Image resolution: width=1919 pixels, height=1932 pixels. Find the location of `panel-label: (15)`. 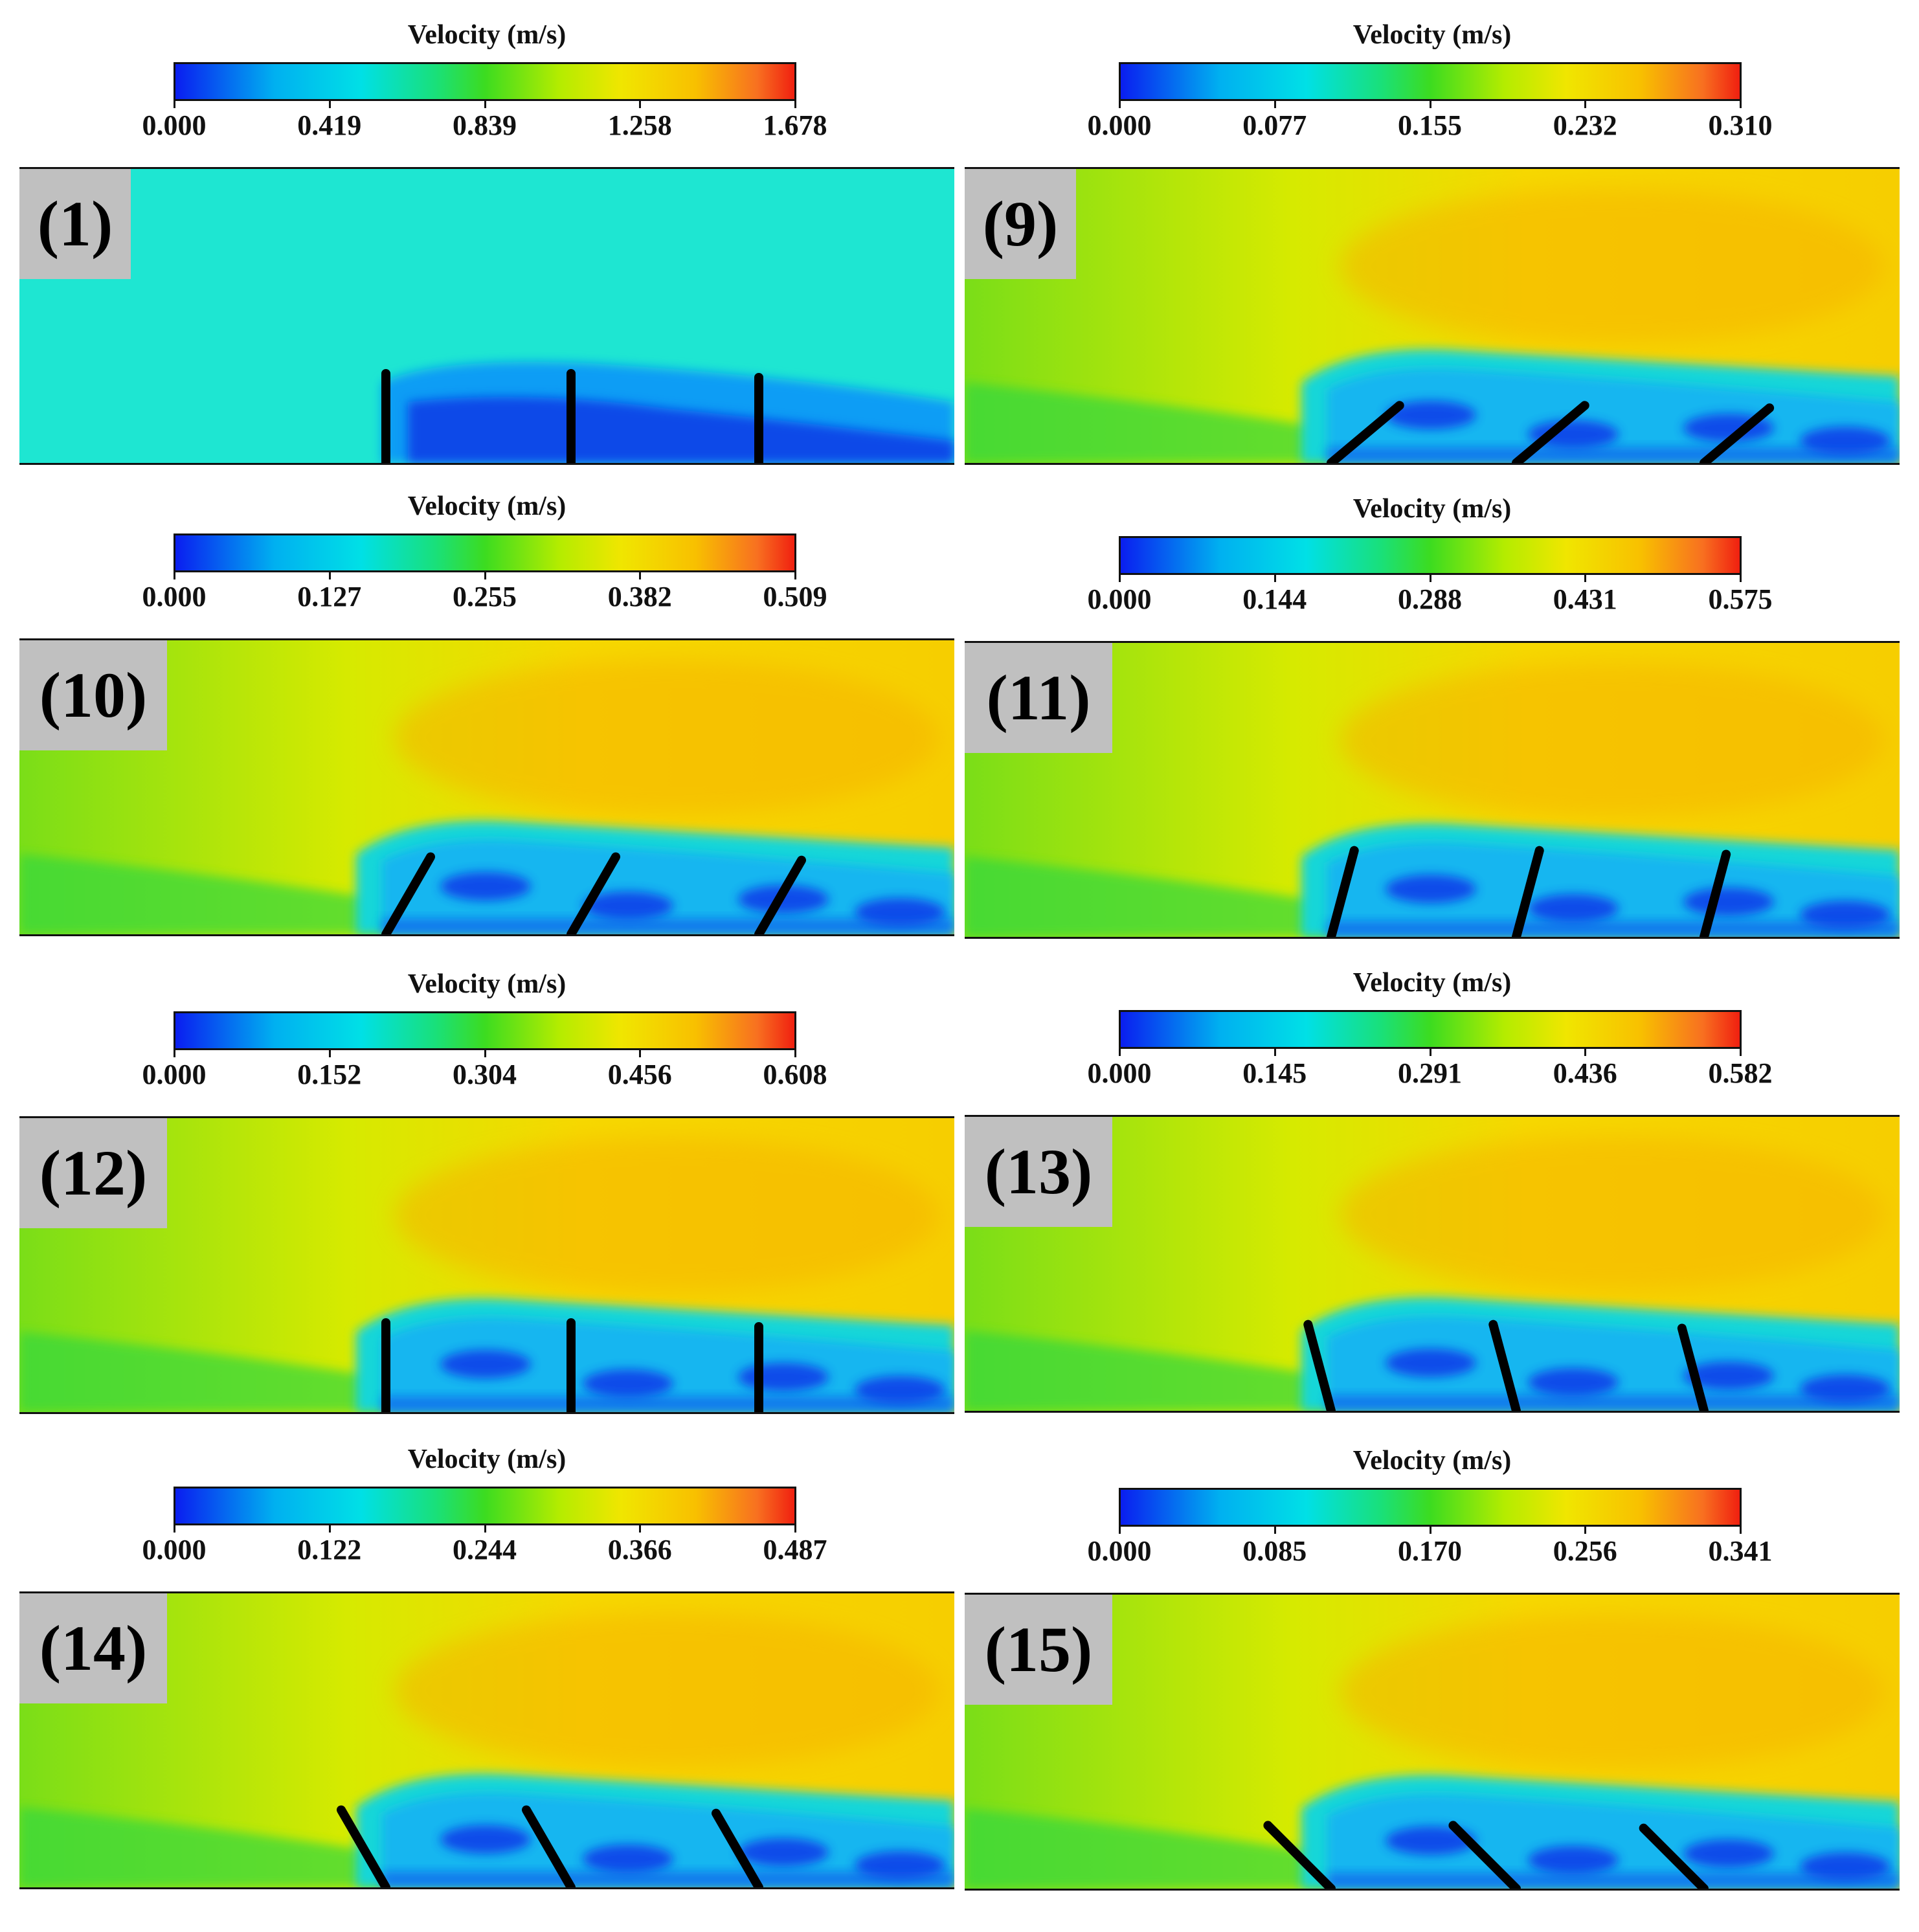

panel-label: (15) is located at coordinates (1038, 1650).